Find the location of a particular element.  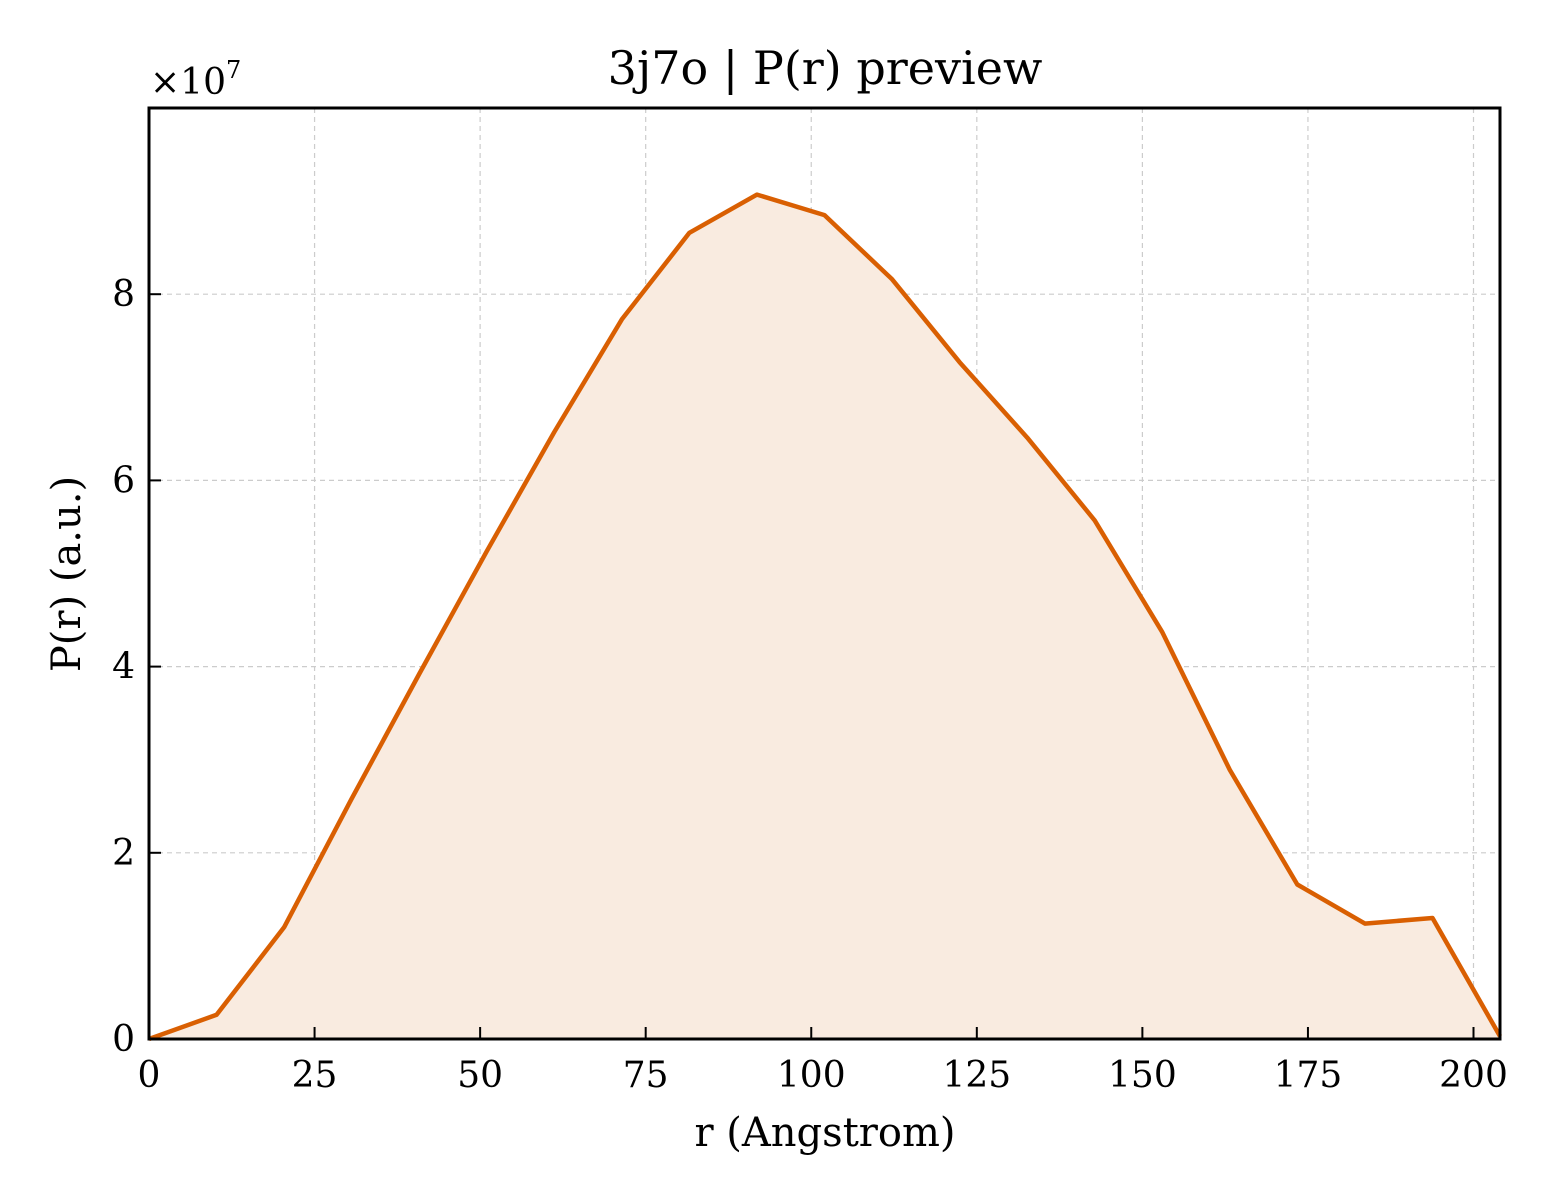

chart-title: 3j7o | P(r) preview is located at coordinates (825, 68).